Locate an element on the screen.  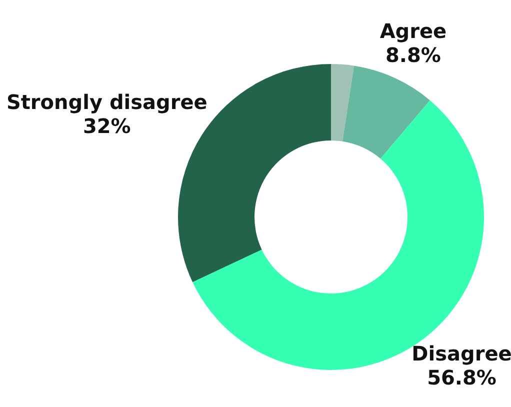
slice-label: Strongly disagree is located at coordinates (107, 102).